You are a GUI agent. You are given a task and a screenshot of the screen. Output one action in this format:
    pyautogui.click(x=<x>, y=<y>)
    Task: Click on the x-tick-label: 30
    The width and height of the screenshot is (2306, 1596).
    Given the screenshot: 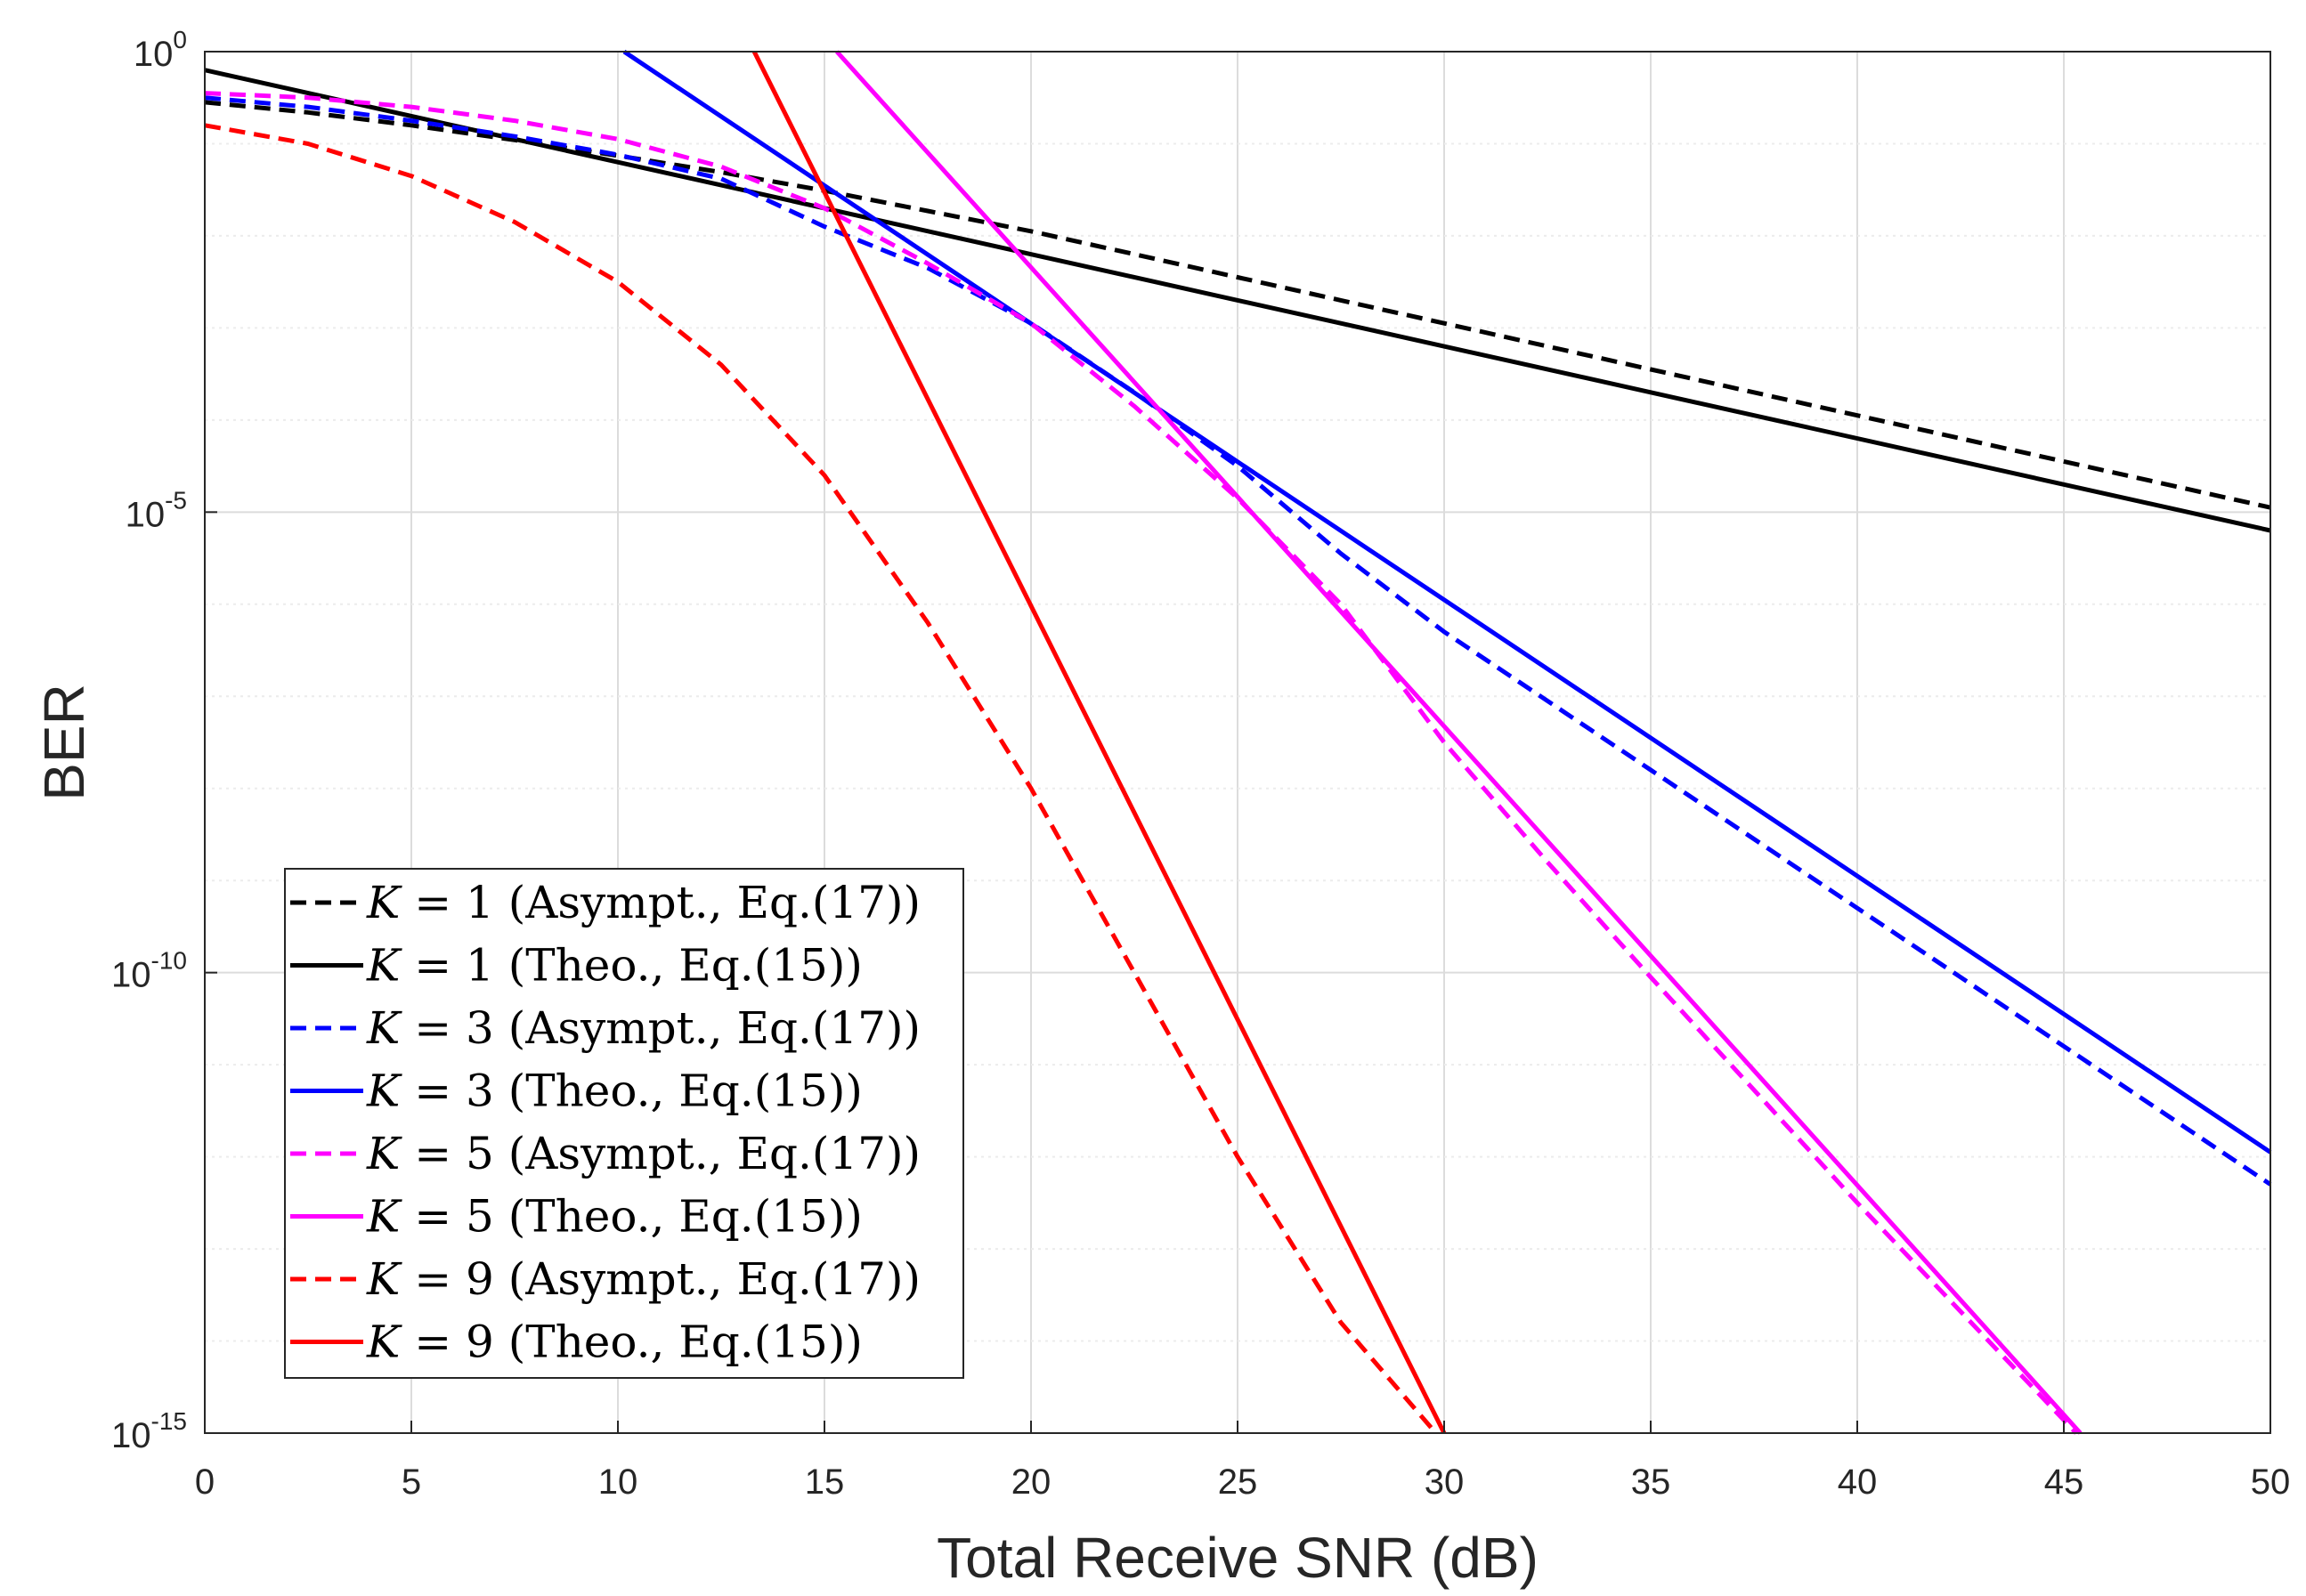 What is the action you would take?
    pyautogui.click(x=1445, y=1482)
    